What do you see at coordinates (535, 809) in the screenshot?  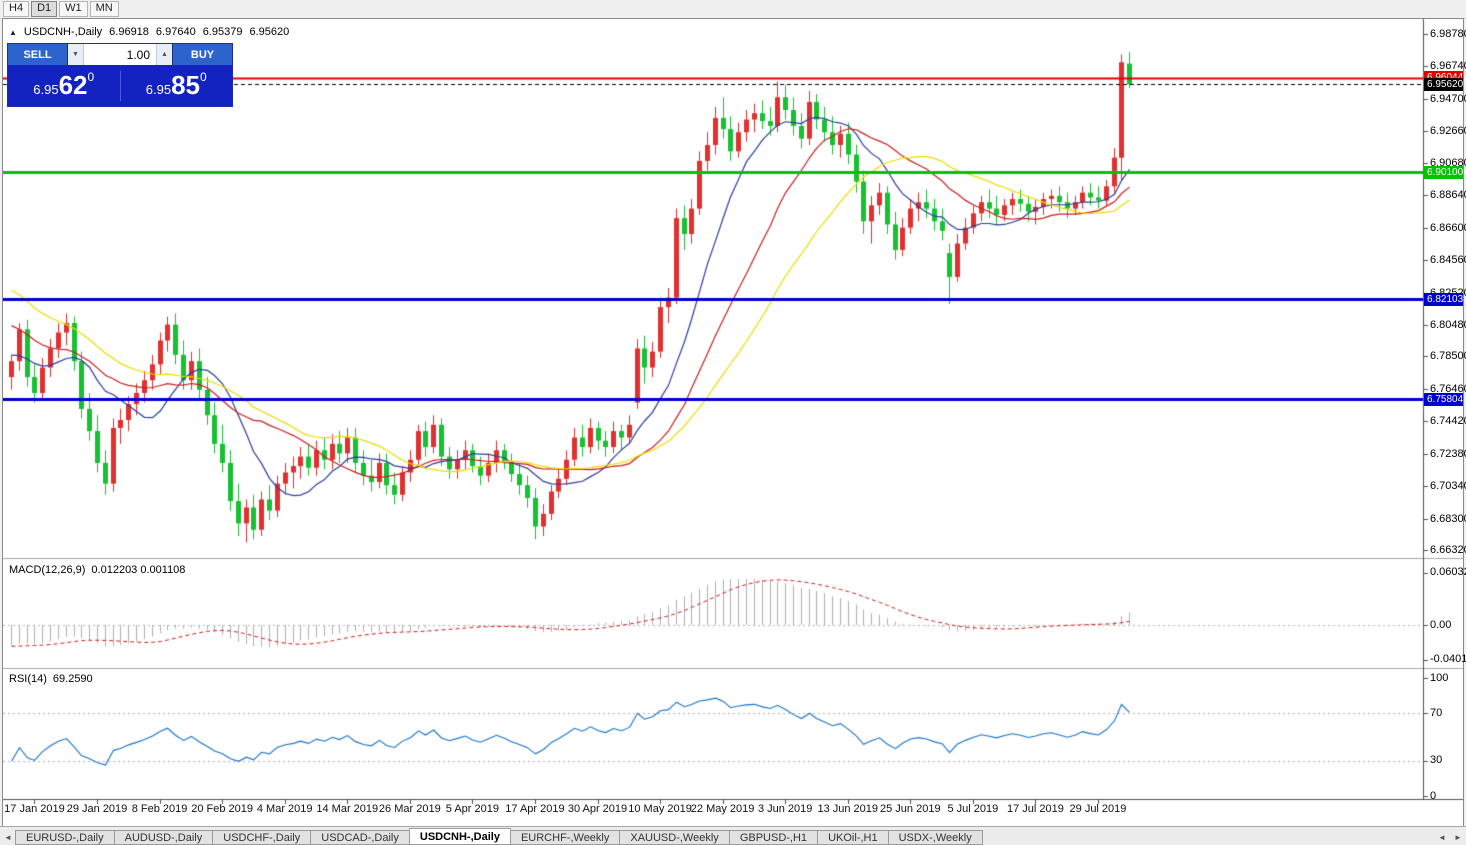 I see `date-axis-label: 17 Apr 2019` at bounding box center [535, 809].